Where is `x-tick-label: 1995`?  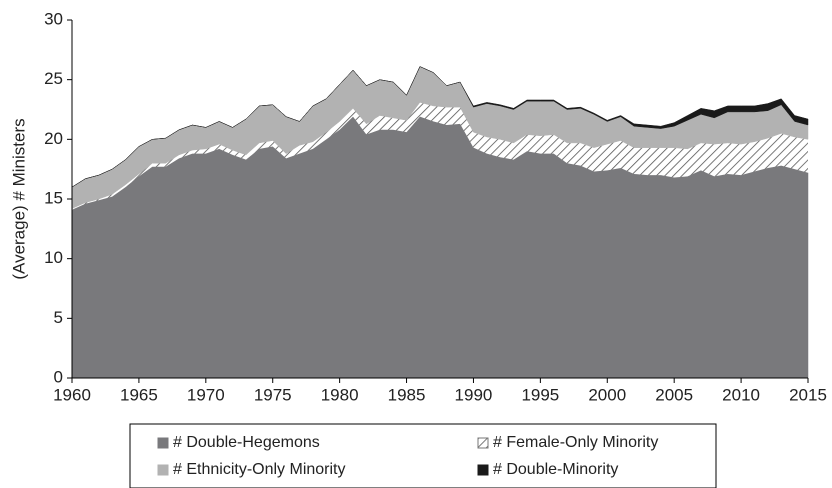 x-tick-label: 1995 is located at coordinates (540, 394).